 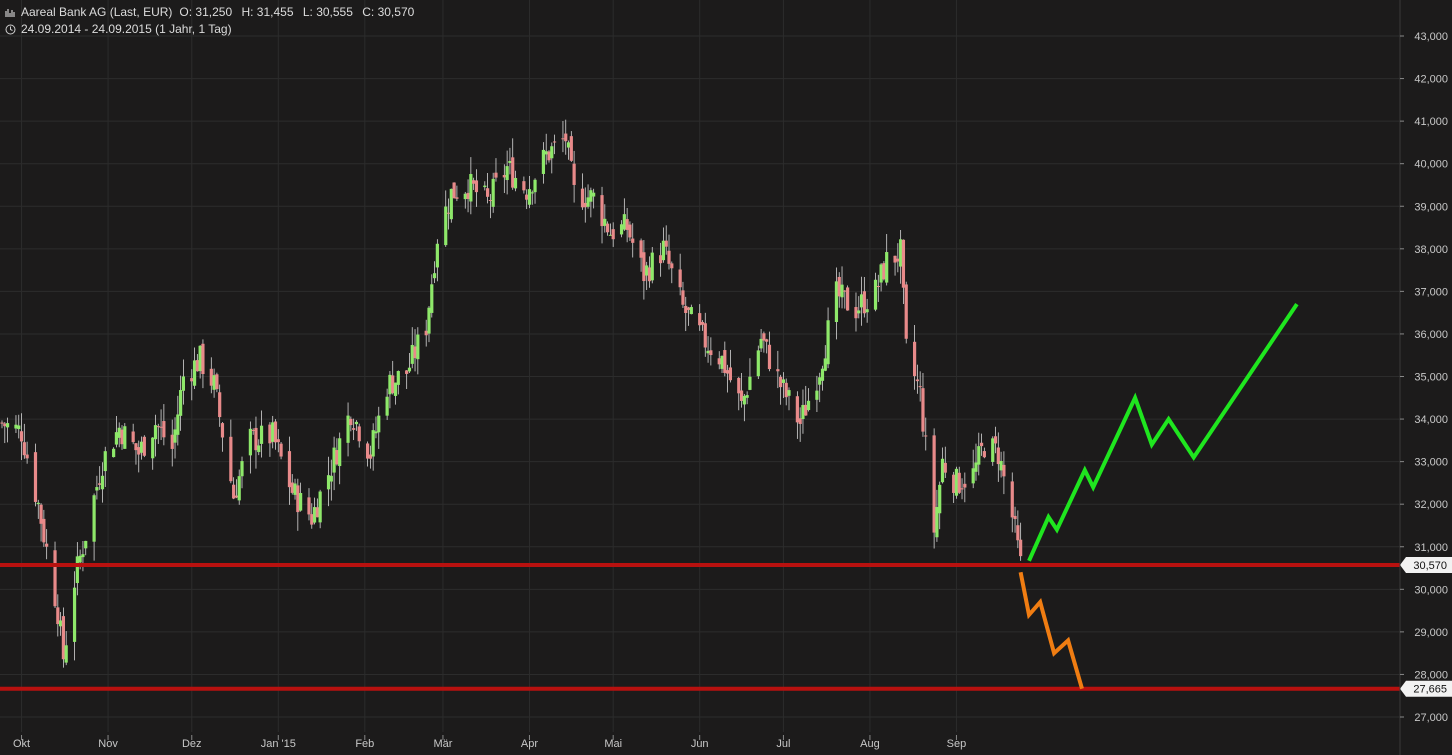 What do you see at coordinates (299, 12) in the screenshot?
I see `ohlc-values: O: 31,250 H: 31,455 L: 30,555 C: 30,570` at bounding box center [299, 12].